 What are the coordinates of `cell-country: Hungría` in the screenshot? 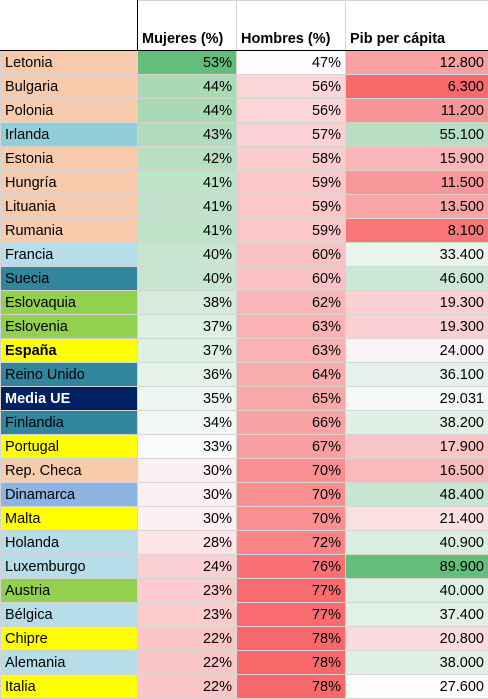 It's located at (69, 183).